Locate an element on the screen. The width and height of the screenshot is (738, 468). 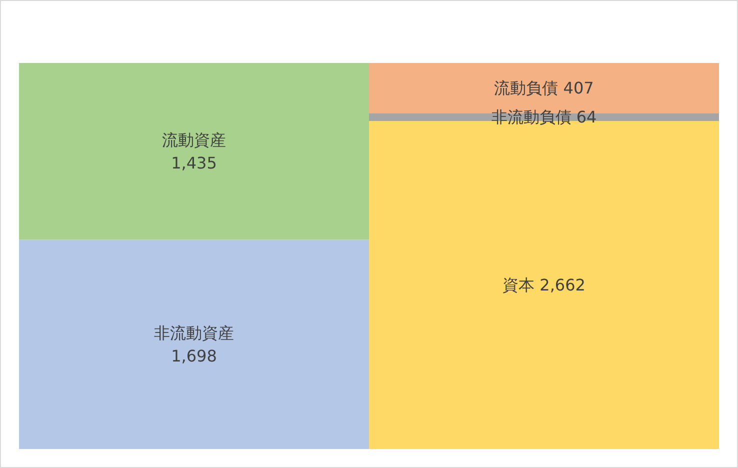
data-label: 2,662 is located at coordinates (563, 285).